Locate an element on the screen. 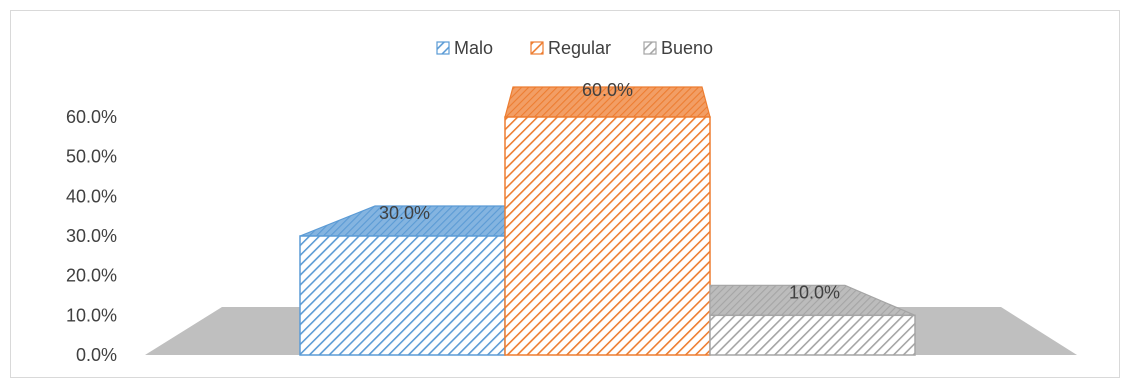  legend-item-malo: Malo is located at coordinates (464, 48).